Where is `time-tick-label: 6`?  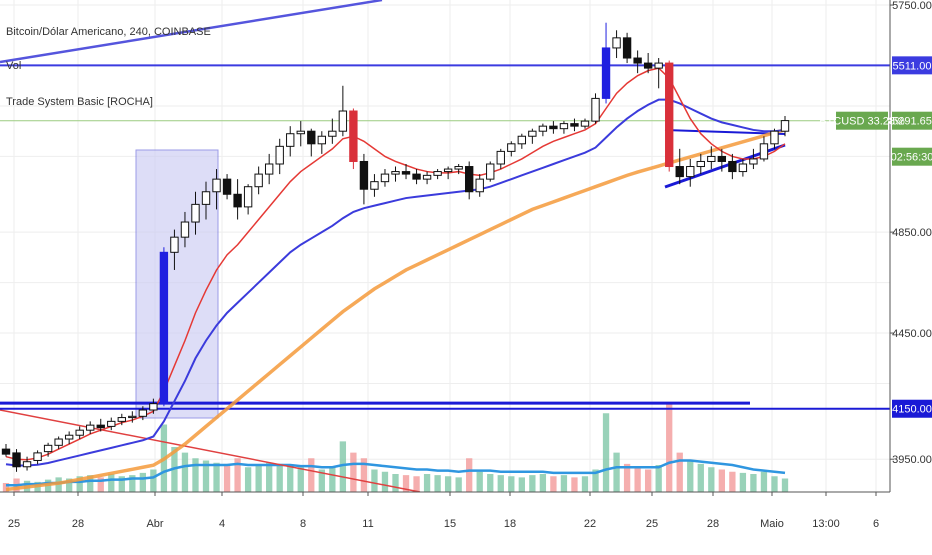
time-tick-label: 6 is located at coordinates (876, 524).